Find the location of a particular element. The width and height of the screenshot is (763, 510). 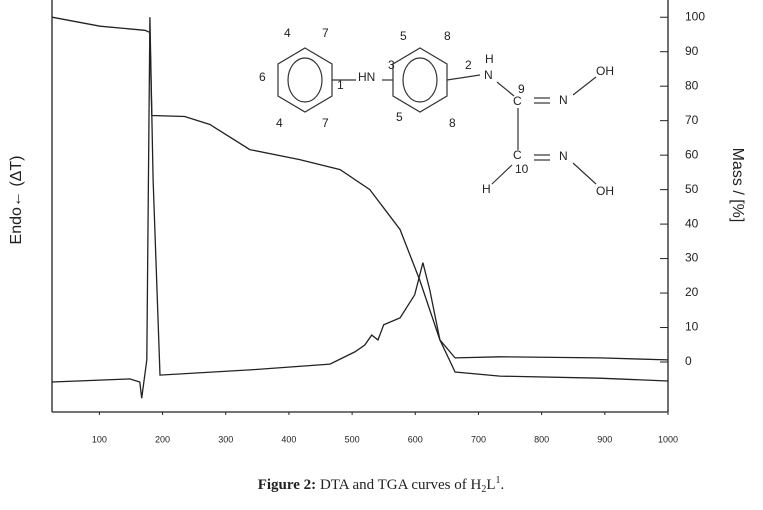

y2-tick-label: 70 is located at coordinates (692, 120).